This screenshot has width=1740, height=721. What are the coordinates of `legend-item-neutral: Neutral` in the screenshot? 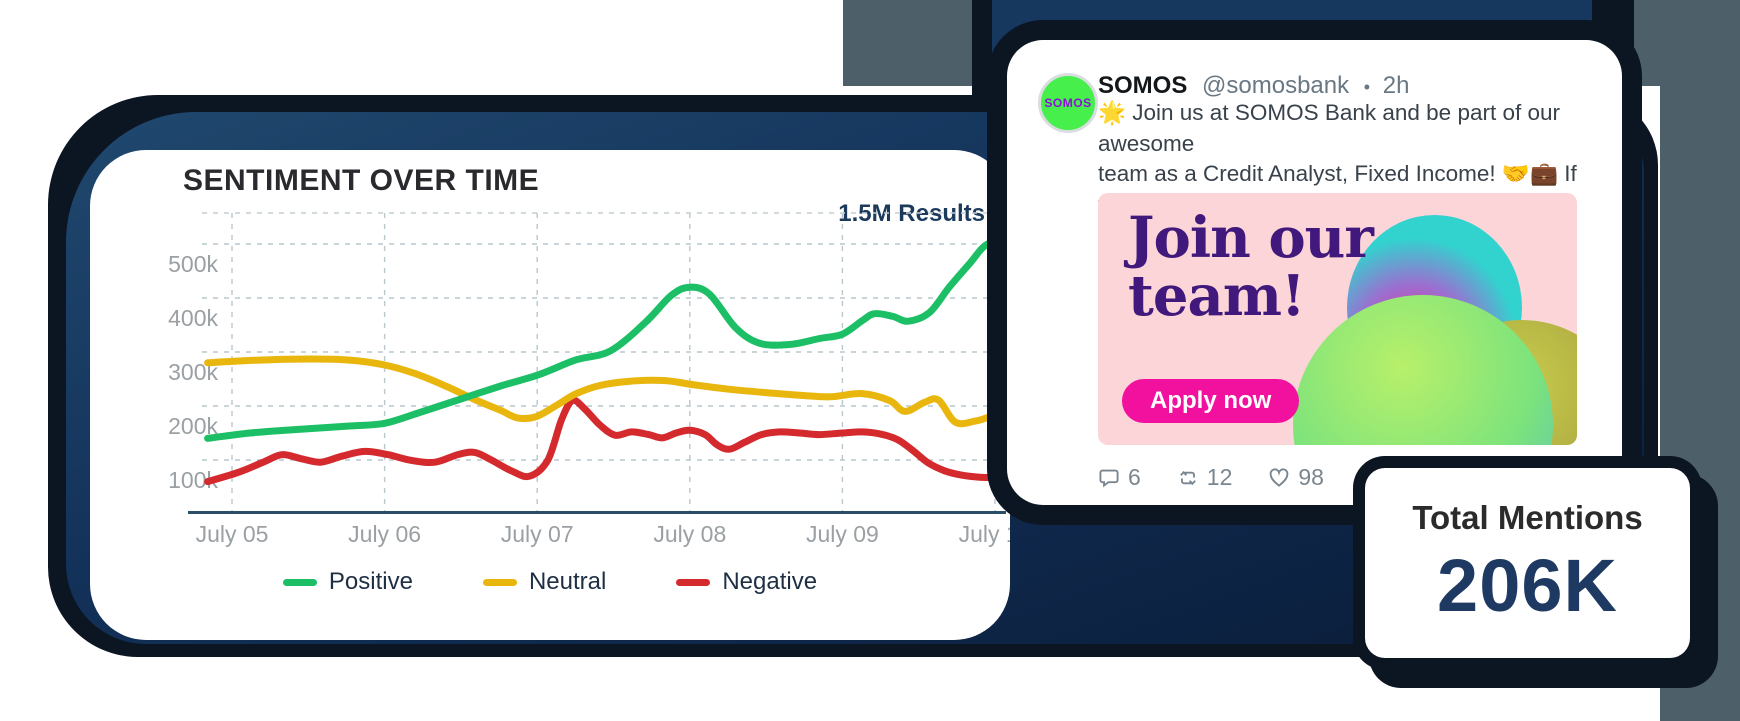 It's located at (544, 582).